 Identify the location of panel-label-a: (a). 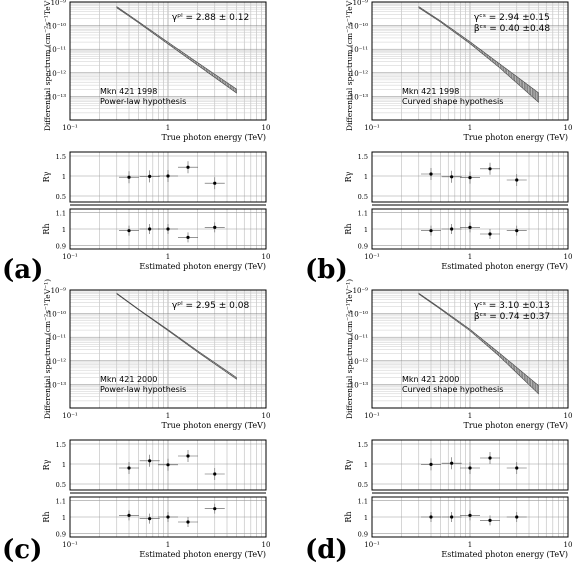
(23, 270).